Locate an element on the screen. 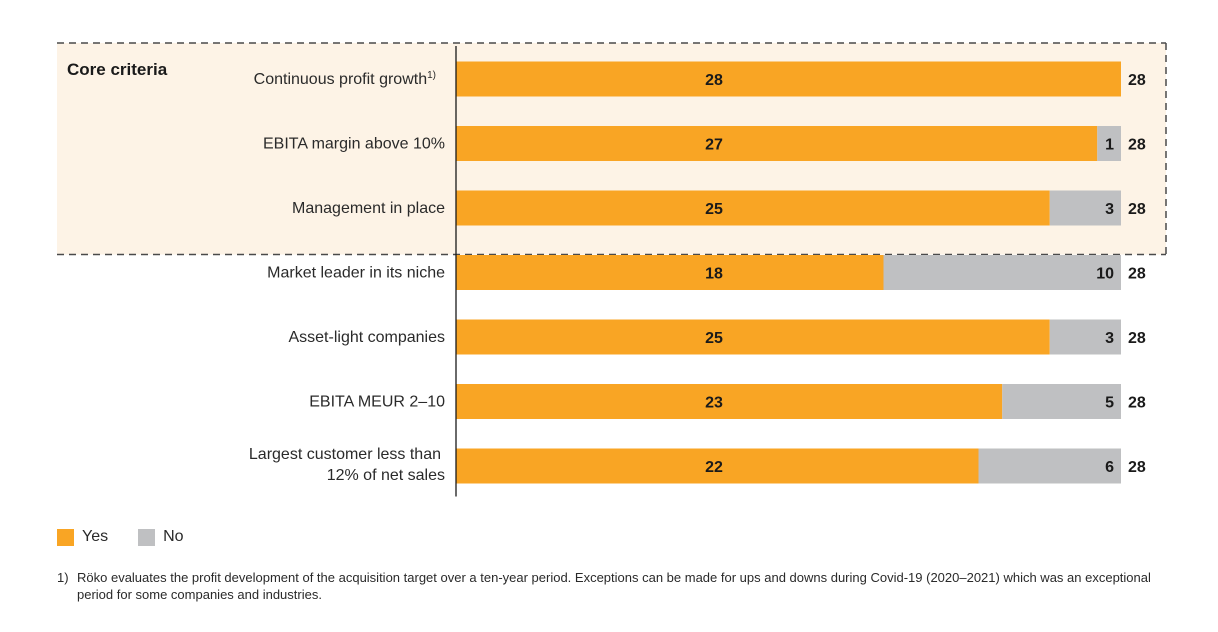  category-label-5: EBITA MEUR 2–10 is located at coordinates (377, 402).